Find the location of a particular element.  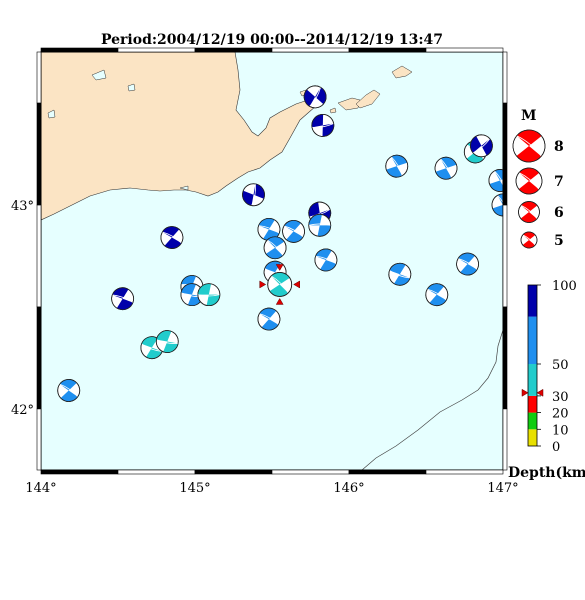

target-focal-mechanism is located at coordinates (280, 284).